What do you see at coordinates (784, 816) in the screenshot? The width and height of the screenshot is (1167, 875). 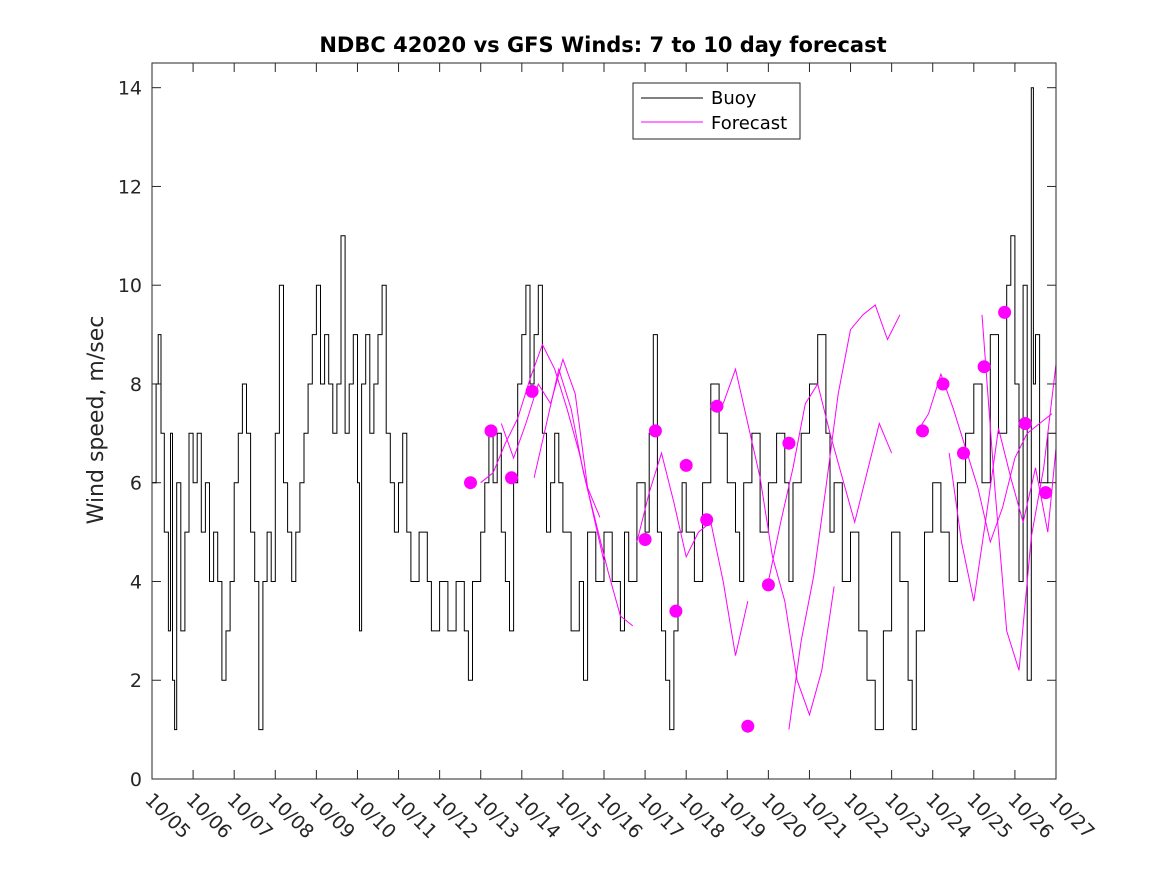 I see `x-tick-label: 10/20` at bounding box center [784, 816].